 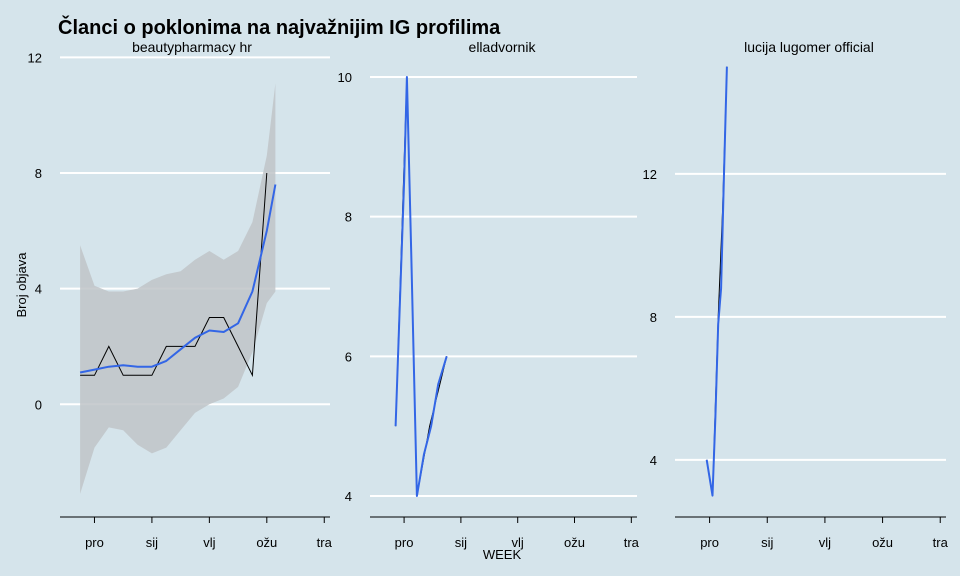 What do you see at coordinates (192, 47) in the screenshot?
I see `facet-label: beautypharmacy hr` at bounding box center [192, 47].